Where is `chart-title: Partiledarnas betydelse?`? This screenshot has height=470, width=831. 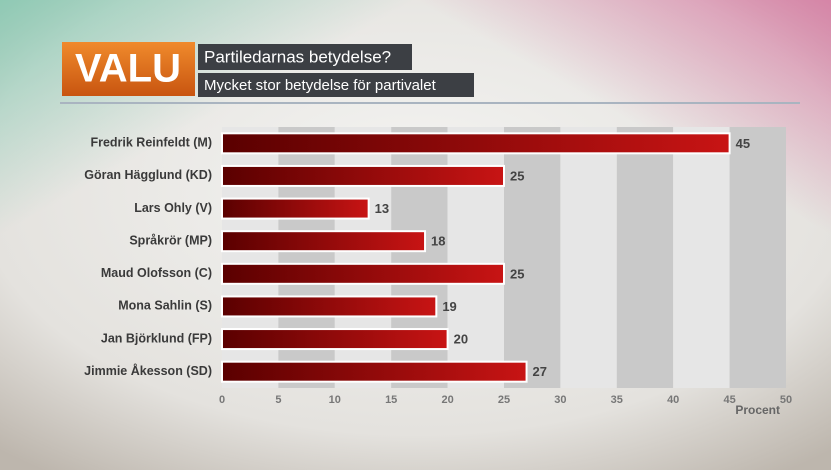 chart-title: Partiledarnas betydelse? is located at coordinates (297, 56).